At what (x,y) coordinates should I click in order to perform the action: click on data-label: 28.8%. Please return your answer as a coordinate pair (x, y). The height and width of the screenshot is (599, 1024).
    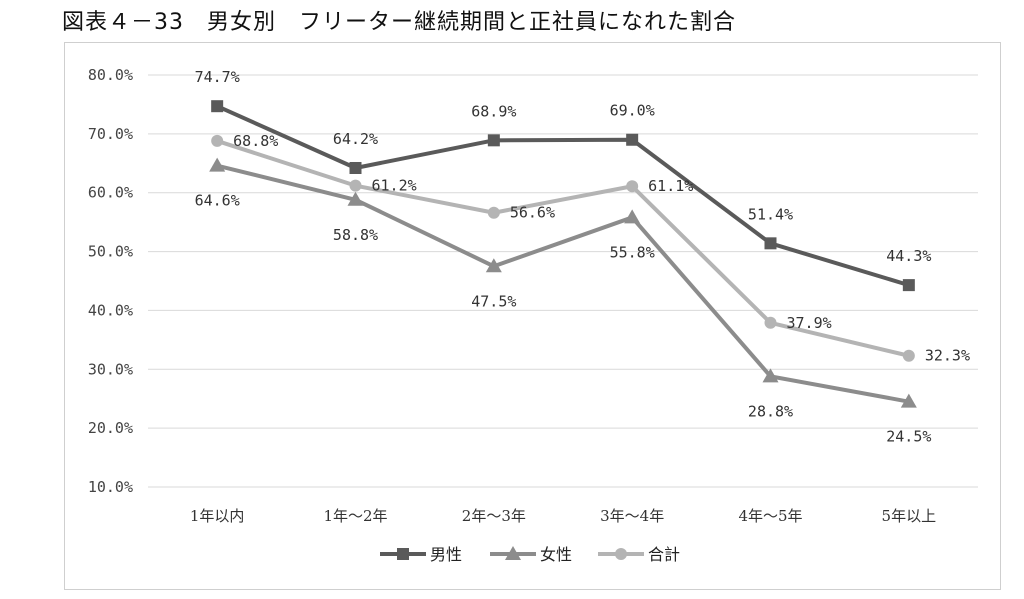
    Looking at the image, I should click on (770, 411).